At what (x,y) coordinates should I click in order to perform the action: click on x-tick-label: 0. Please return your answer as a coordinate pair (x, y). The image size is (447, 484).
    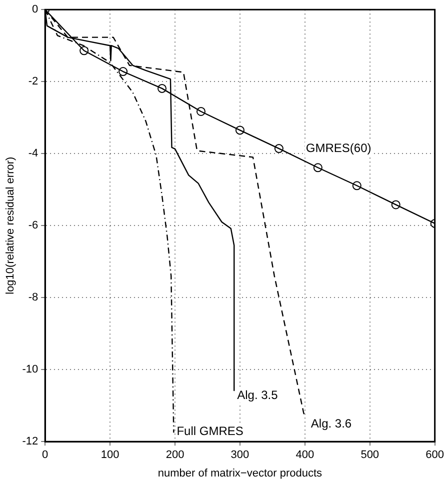
    Looking at the image, I should click on (45, 455).